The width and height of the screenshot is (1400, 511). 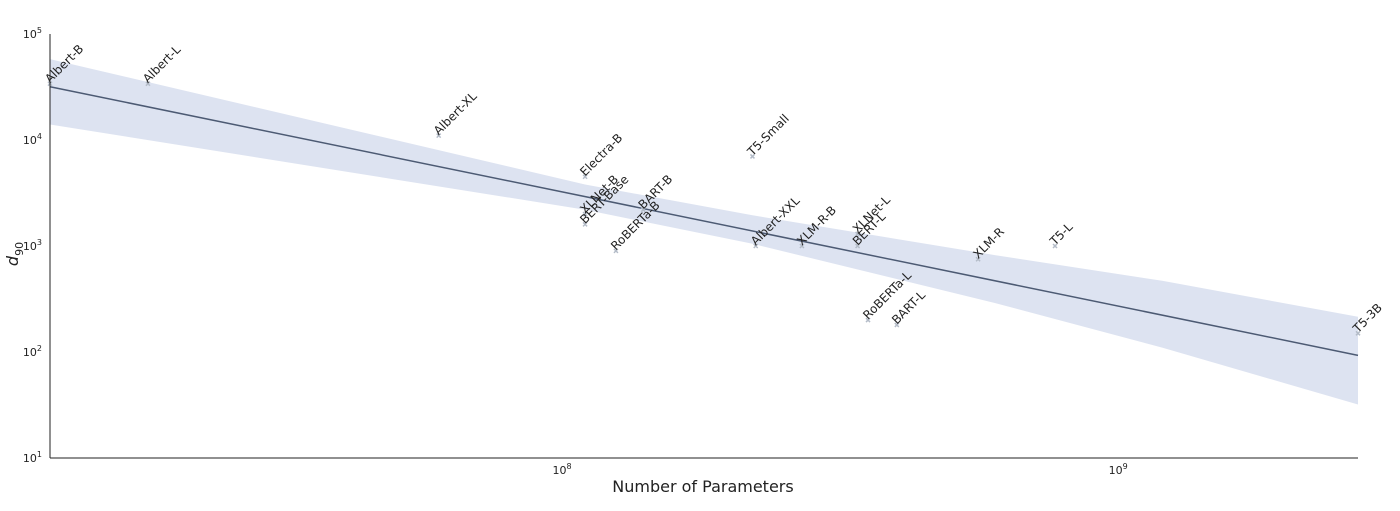 What do you see at coordinates (39, 454) in the screenshot?
I see `y-tick-exponent: 1` at bounding box center [39, 454].